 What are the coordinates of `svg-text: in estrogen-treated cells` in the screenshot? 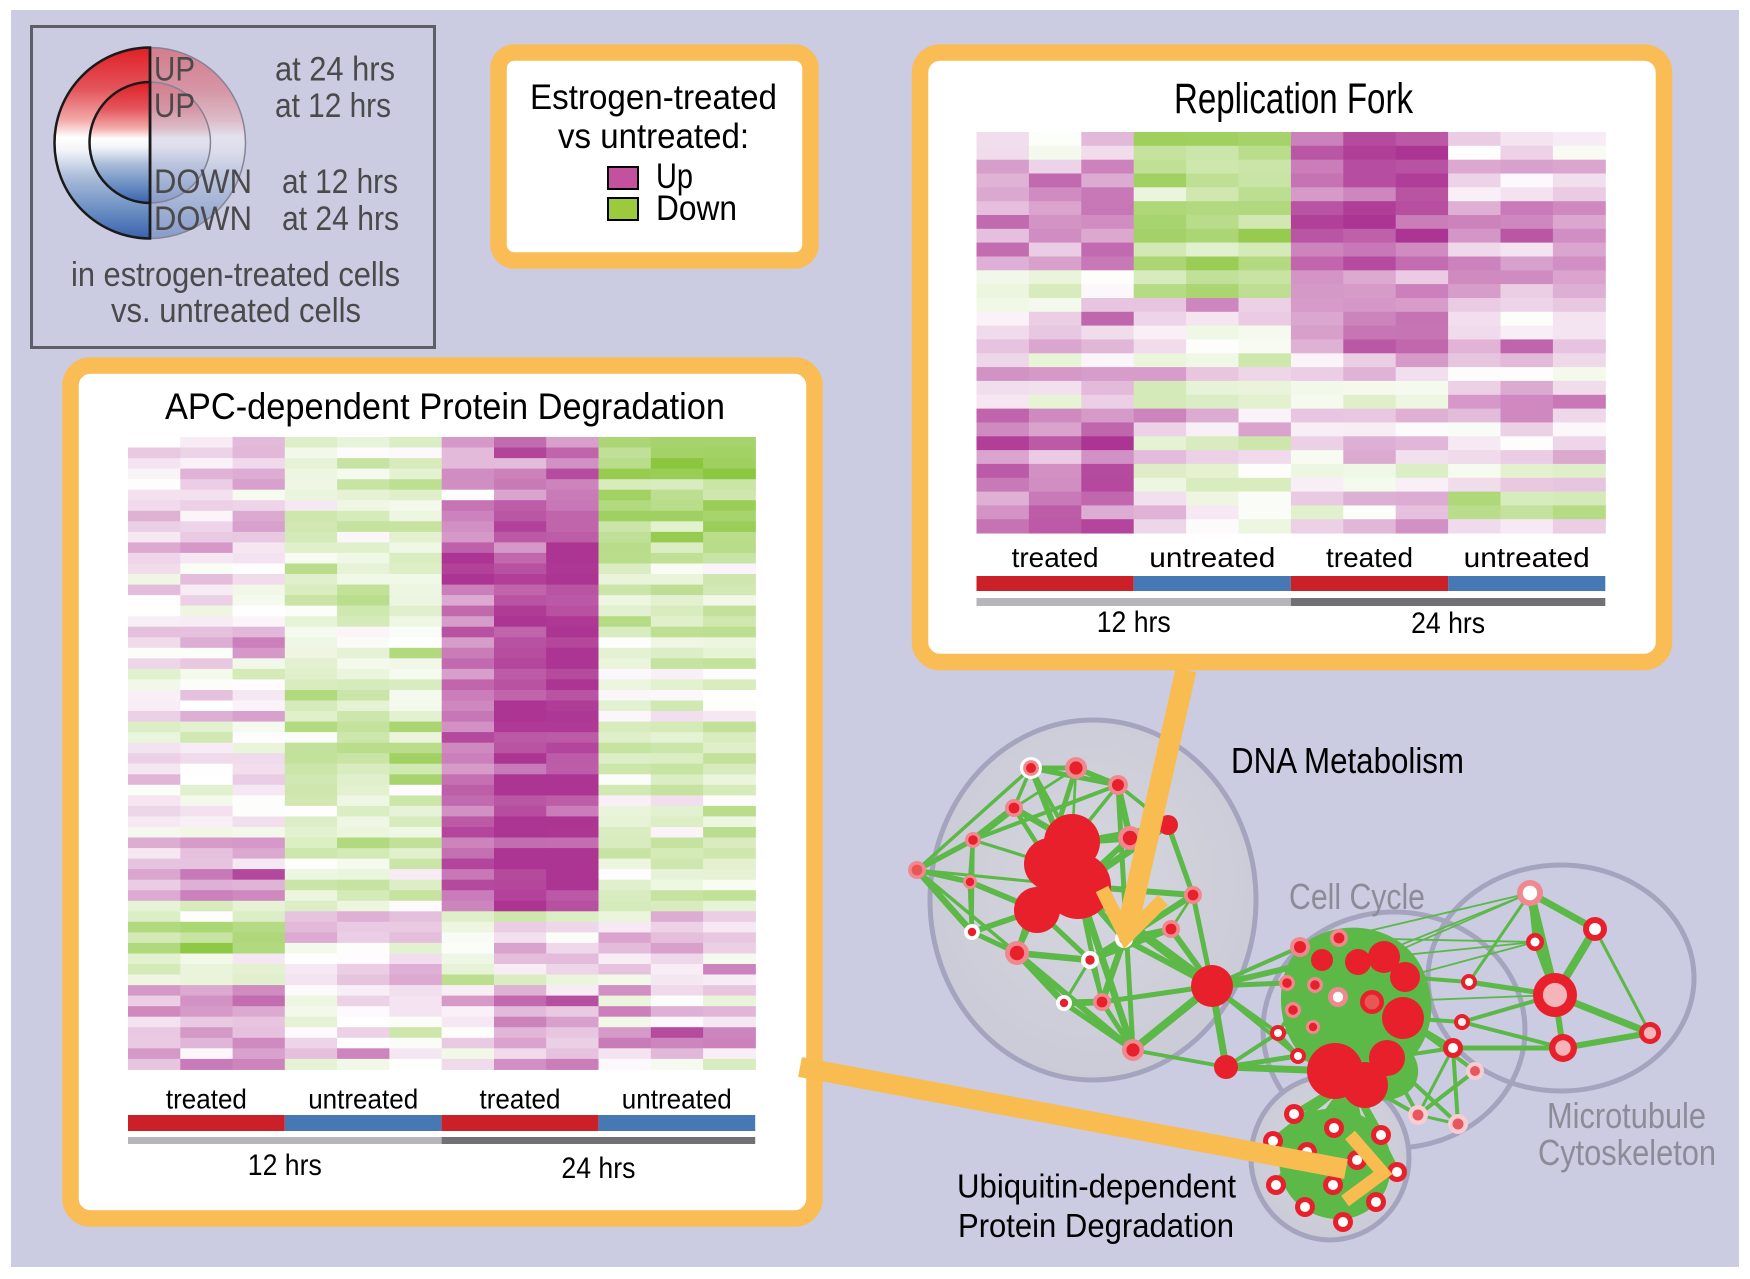 It's located at (235, 275).